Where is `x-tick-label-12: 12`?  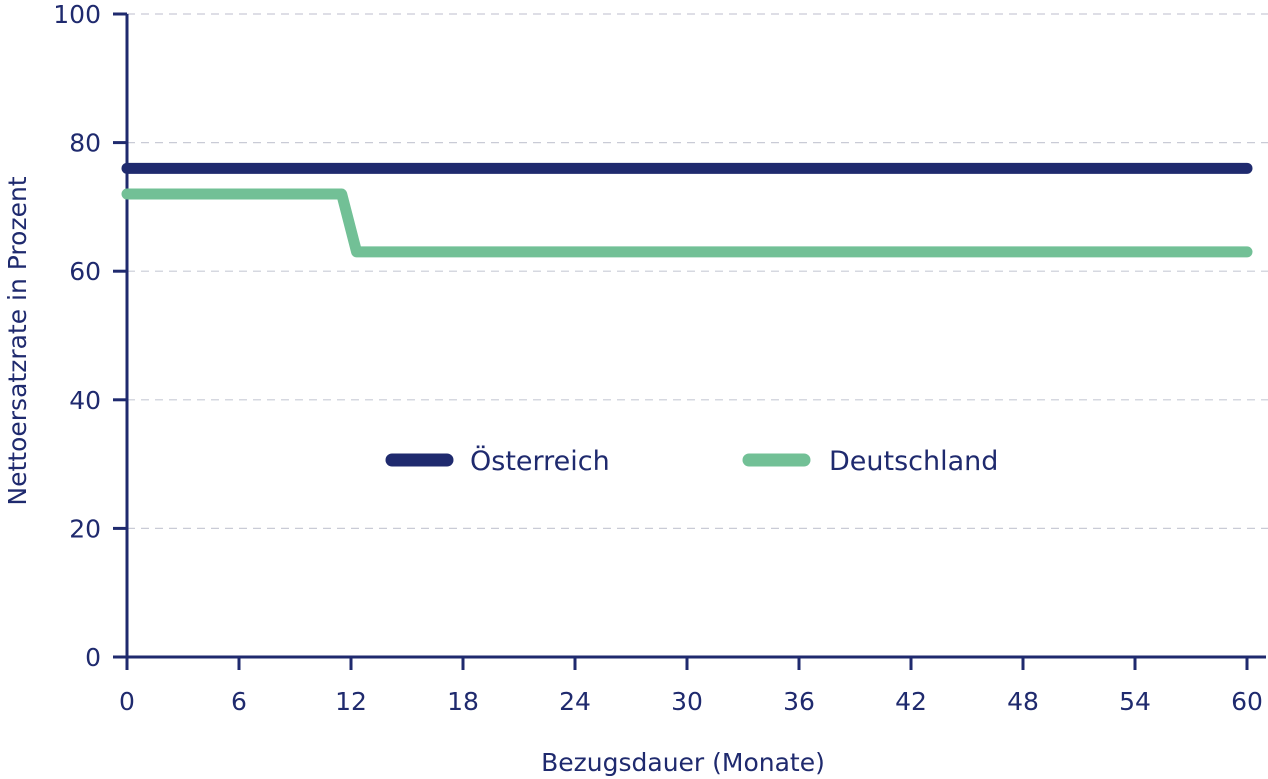 x-tick-label-12: 12 is located at coordinates (351, 701).